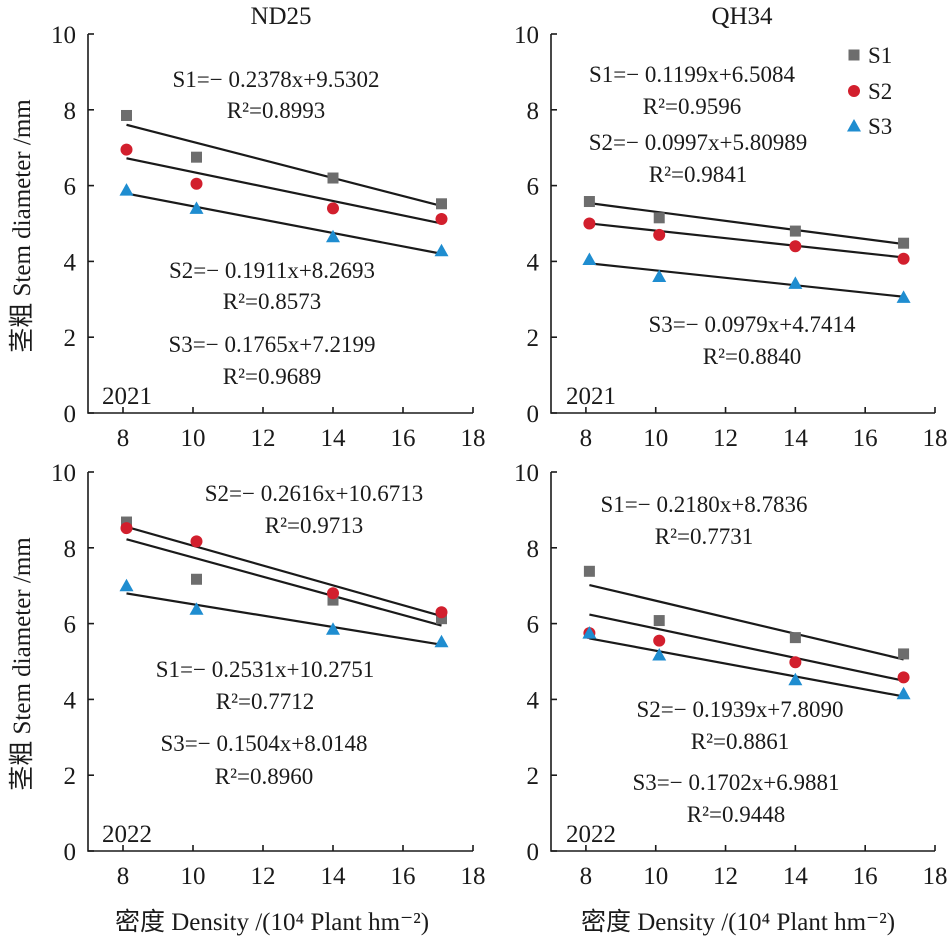  Describe the element at coordinates (70, 852) in the screenshot. I see `y-tick-label: 0` at that location.